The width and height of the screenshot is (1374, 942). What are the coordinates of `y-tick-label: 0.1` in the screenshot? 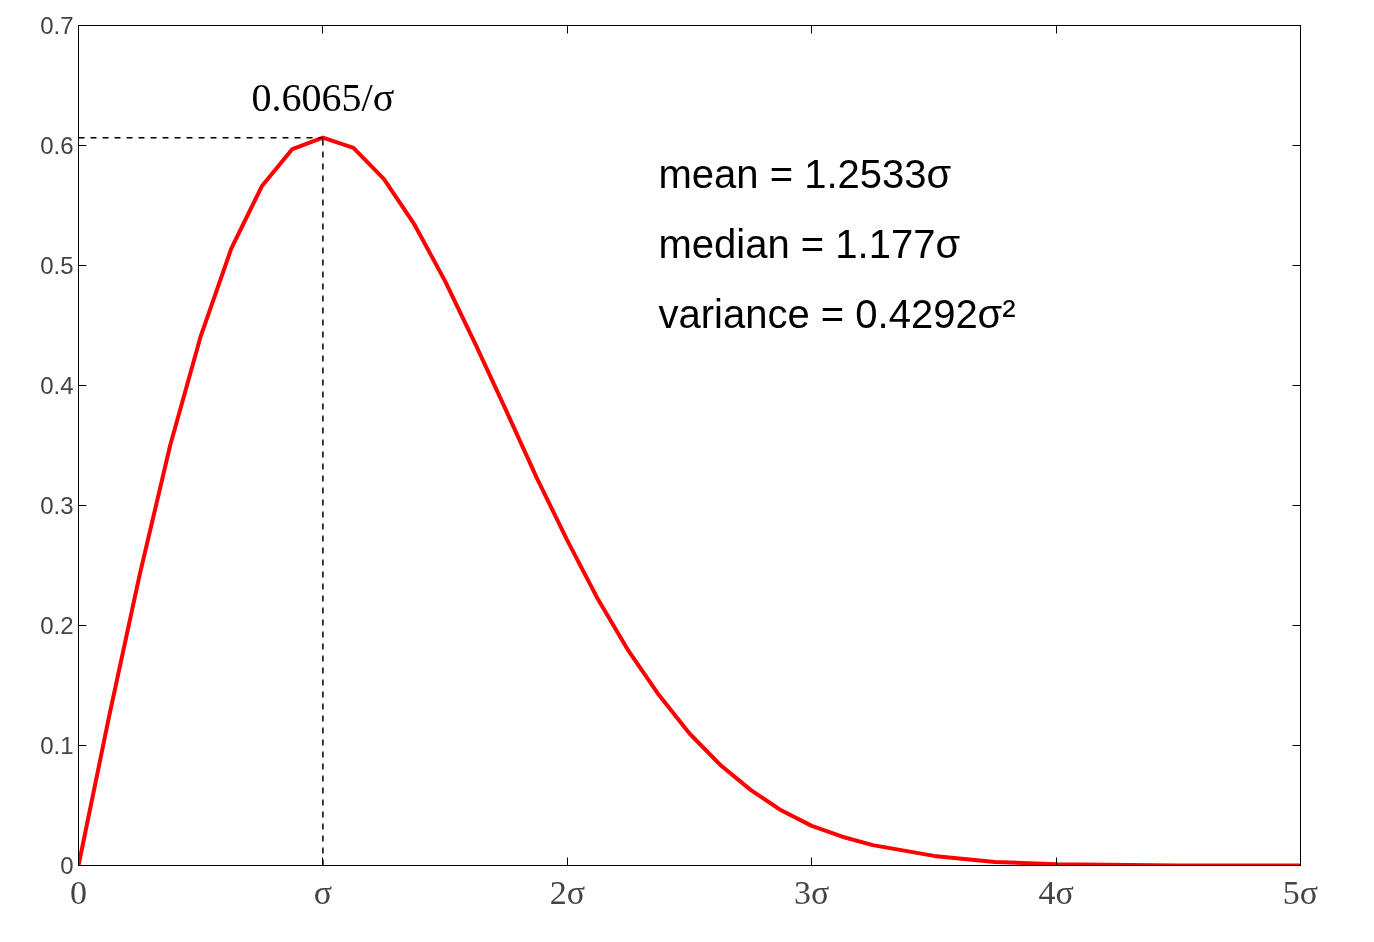 It's located at (57, 745).